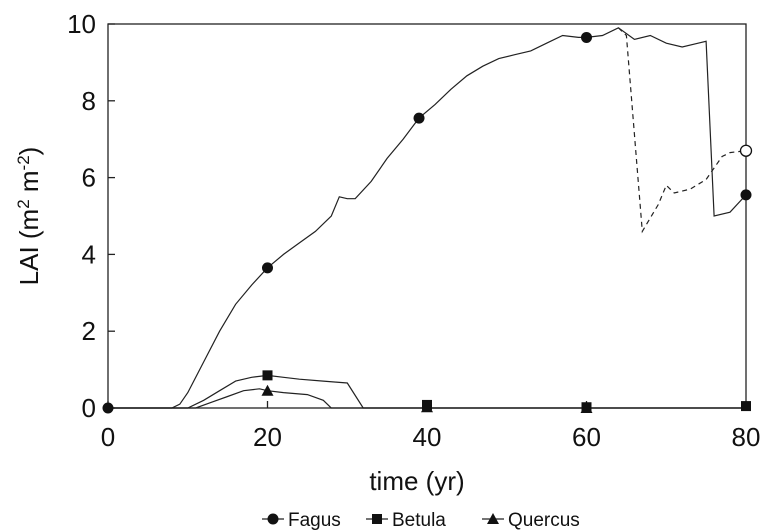 This screenshot has width=772, height=532. What do you see at coordinates (416, 481) in the screenshot?
I see `x-axis-label: time (yr)` at bounding box center [416, 481].